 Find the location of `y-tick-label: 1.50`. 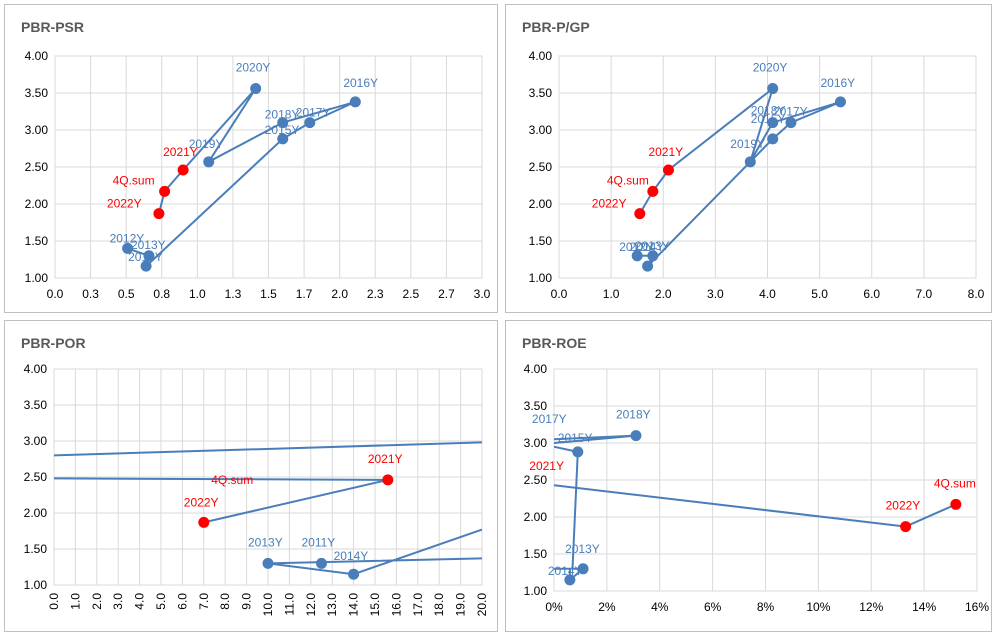

y-tick-label: 1.50 is located at coordinates (37, 241).